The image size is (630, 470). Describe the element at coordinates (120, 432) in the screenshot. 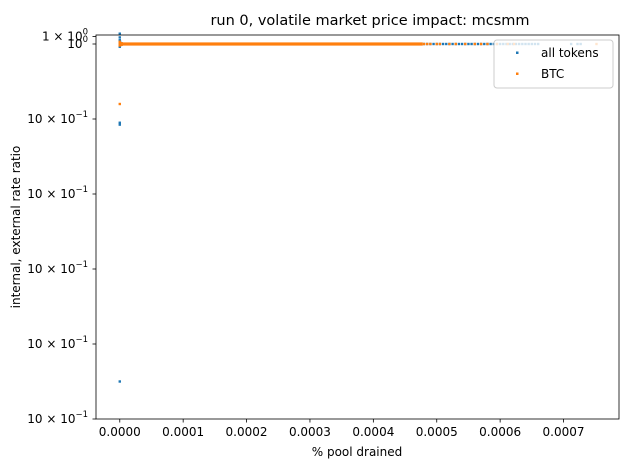

I see `x-tick-label: 0.0000` at that location.